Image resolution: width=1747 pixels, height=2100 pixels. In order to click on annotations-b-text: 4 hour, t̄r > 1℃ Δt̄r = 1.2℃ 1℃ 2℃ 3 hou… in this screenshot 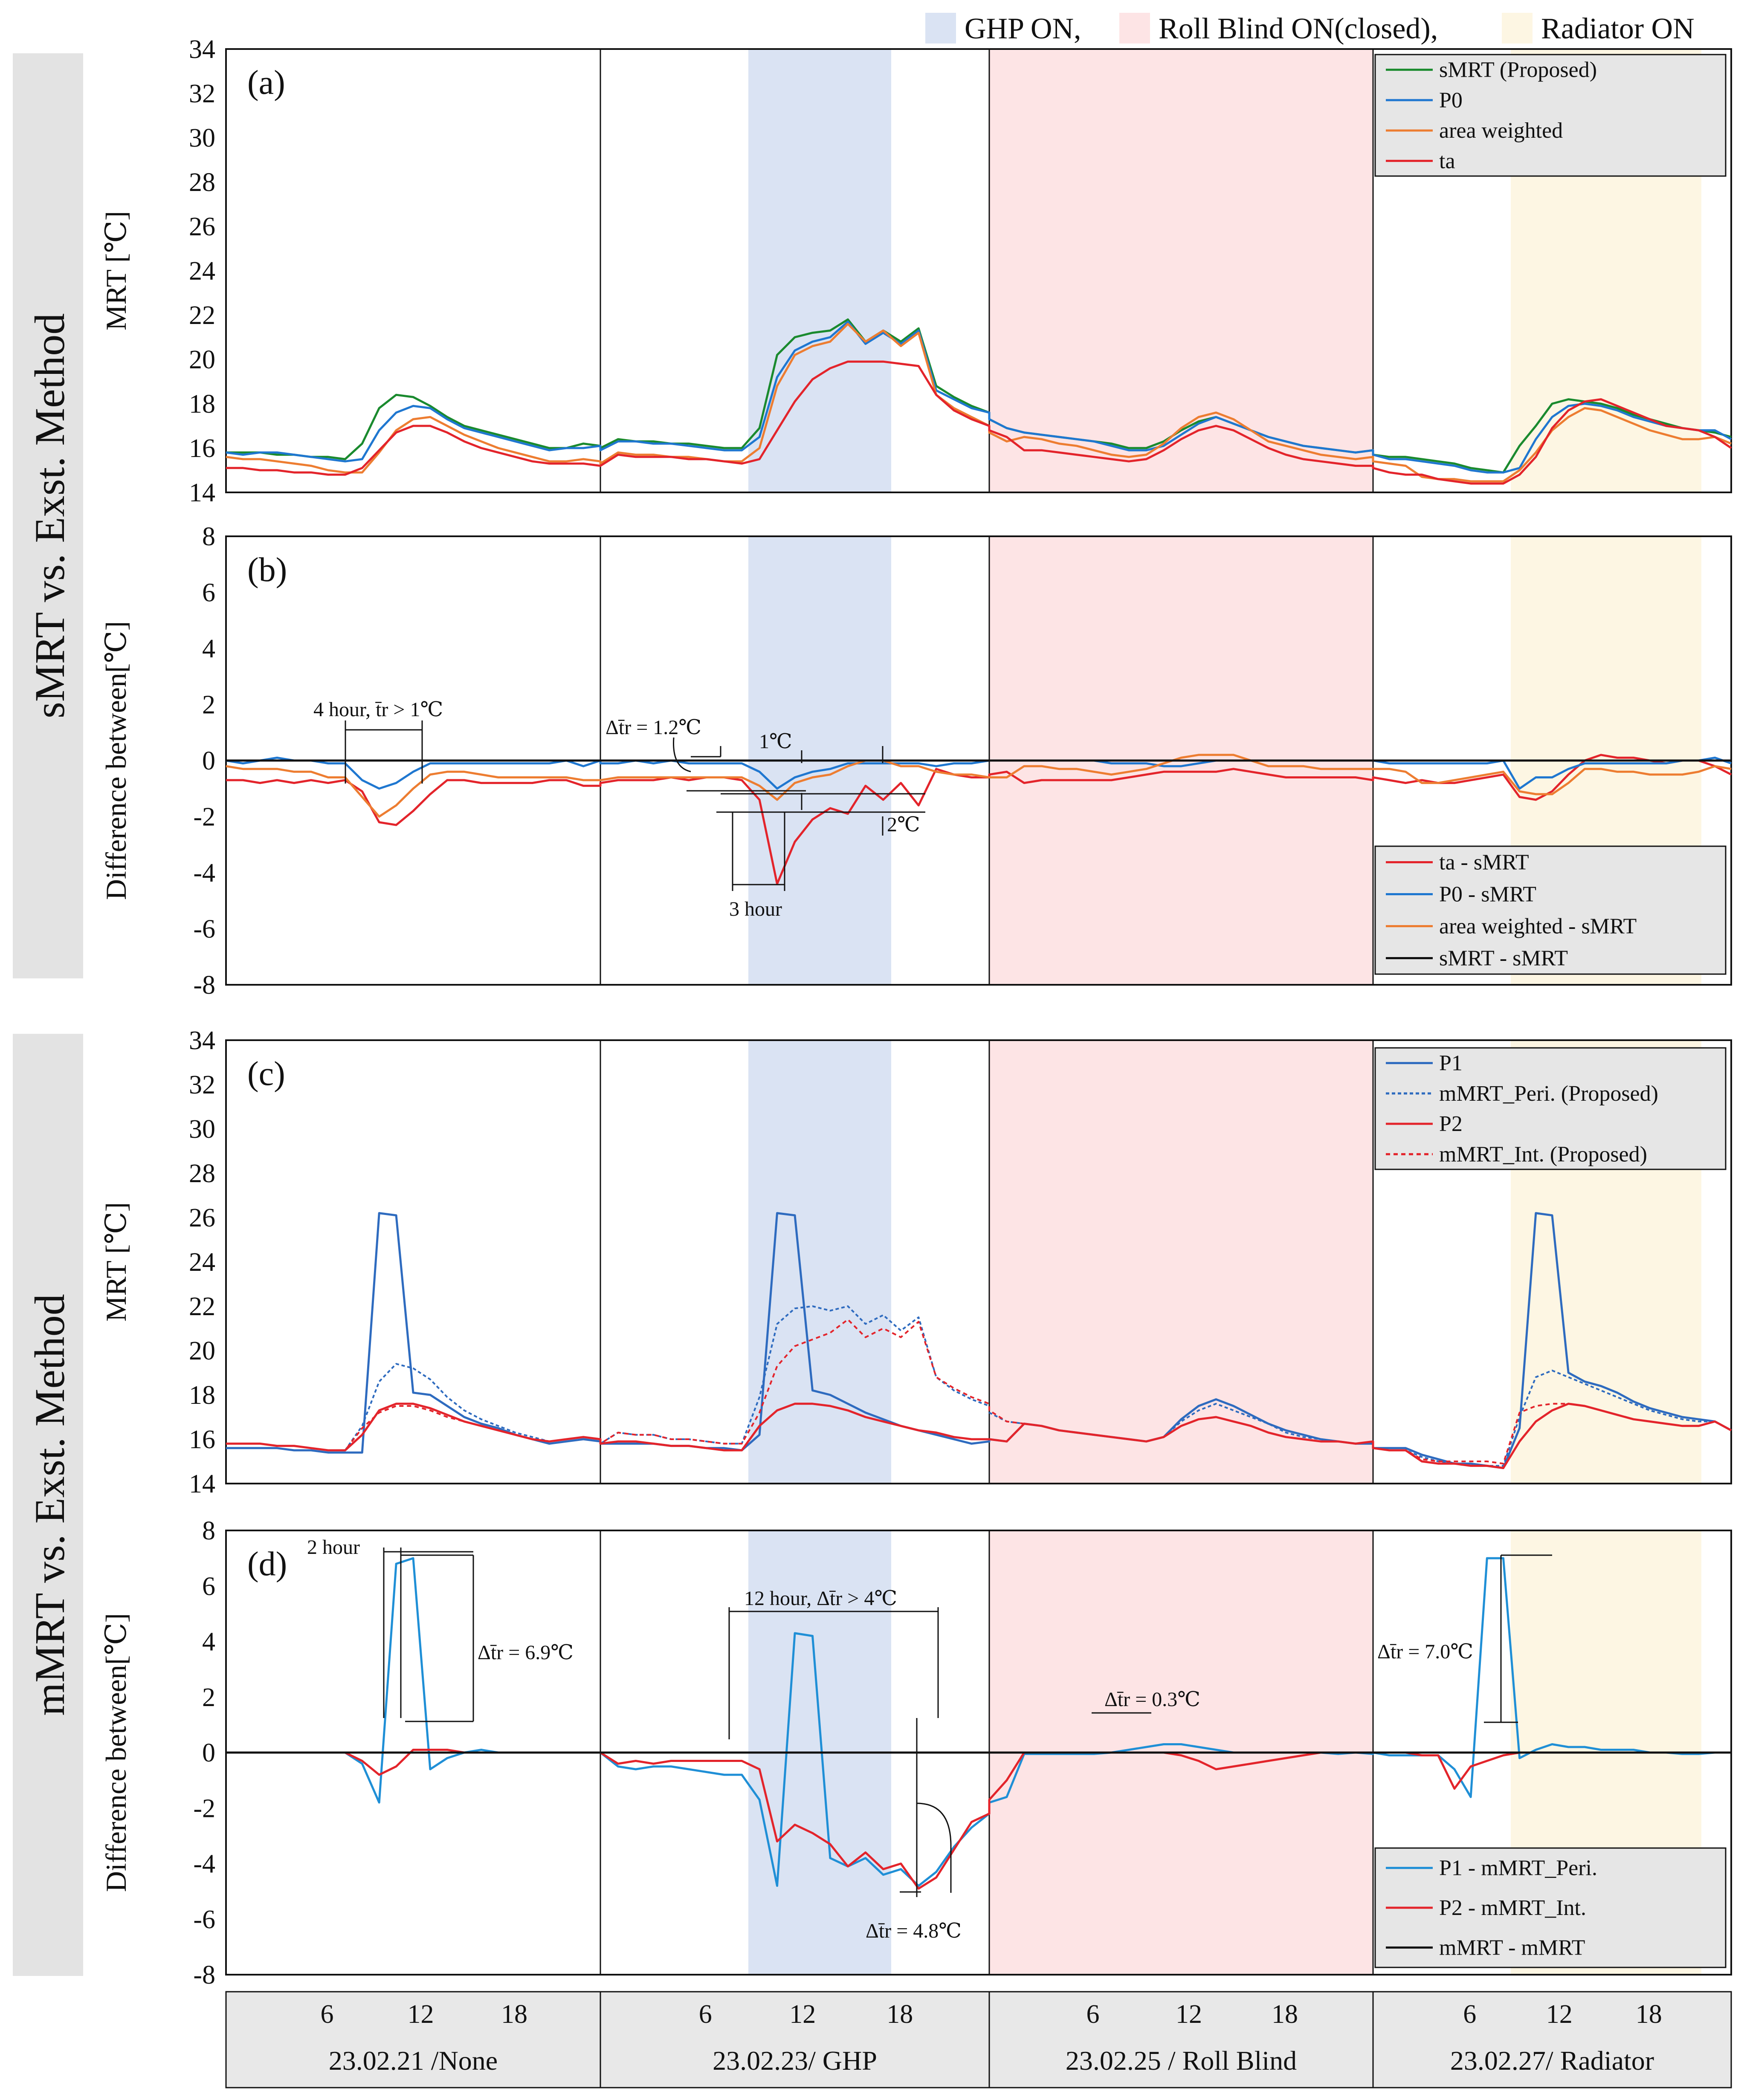, I will do `click(616, 809)`.